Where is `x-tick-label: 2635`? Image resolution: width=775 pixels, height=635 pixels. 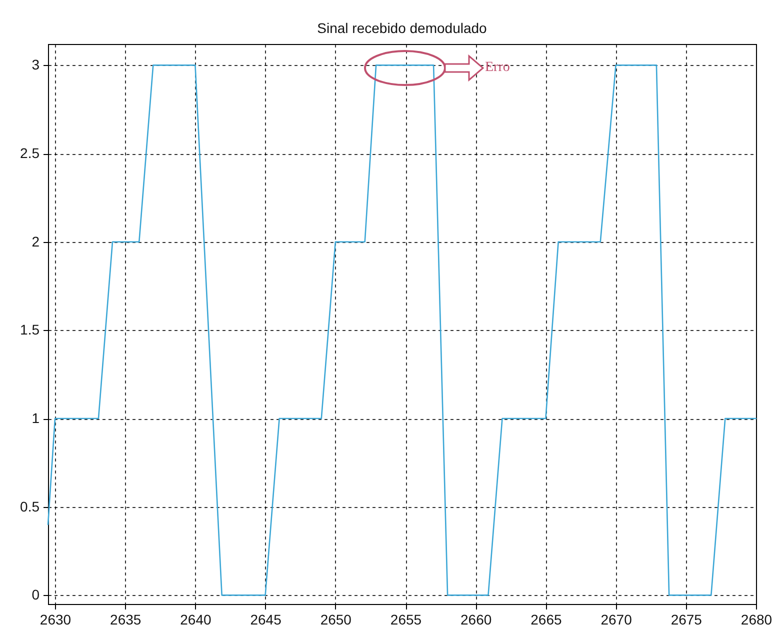
x-tick-label: 2635 is located at coordinates (126, 620).